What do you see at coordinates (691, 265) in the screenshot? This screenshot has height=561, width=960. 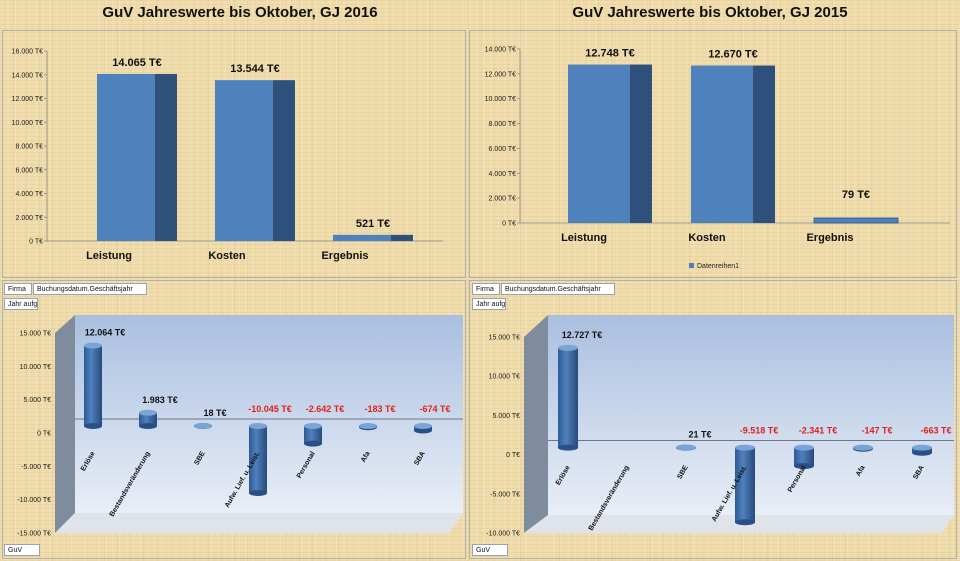 I see `legend-swatch` at bounding box center [691, 265].